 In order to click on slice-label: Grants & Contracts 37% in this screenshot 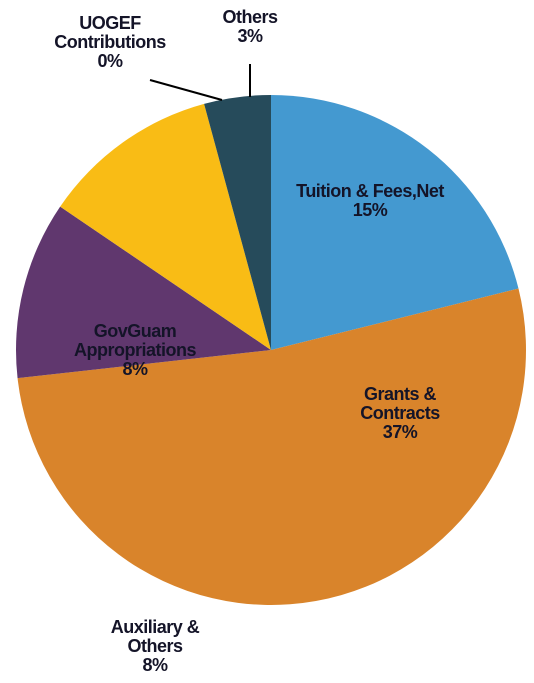, I will do `click(400, 413)`.